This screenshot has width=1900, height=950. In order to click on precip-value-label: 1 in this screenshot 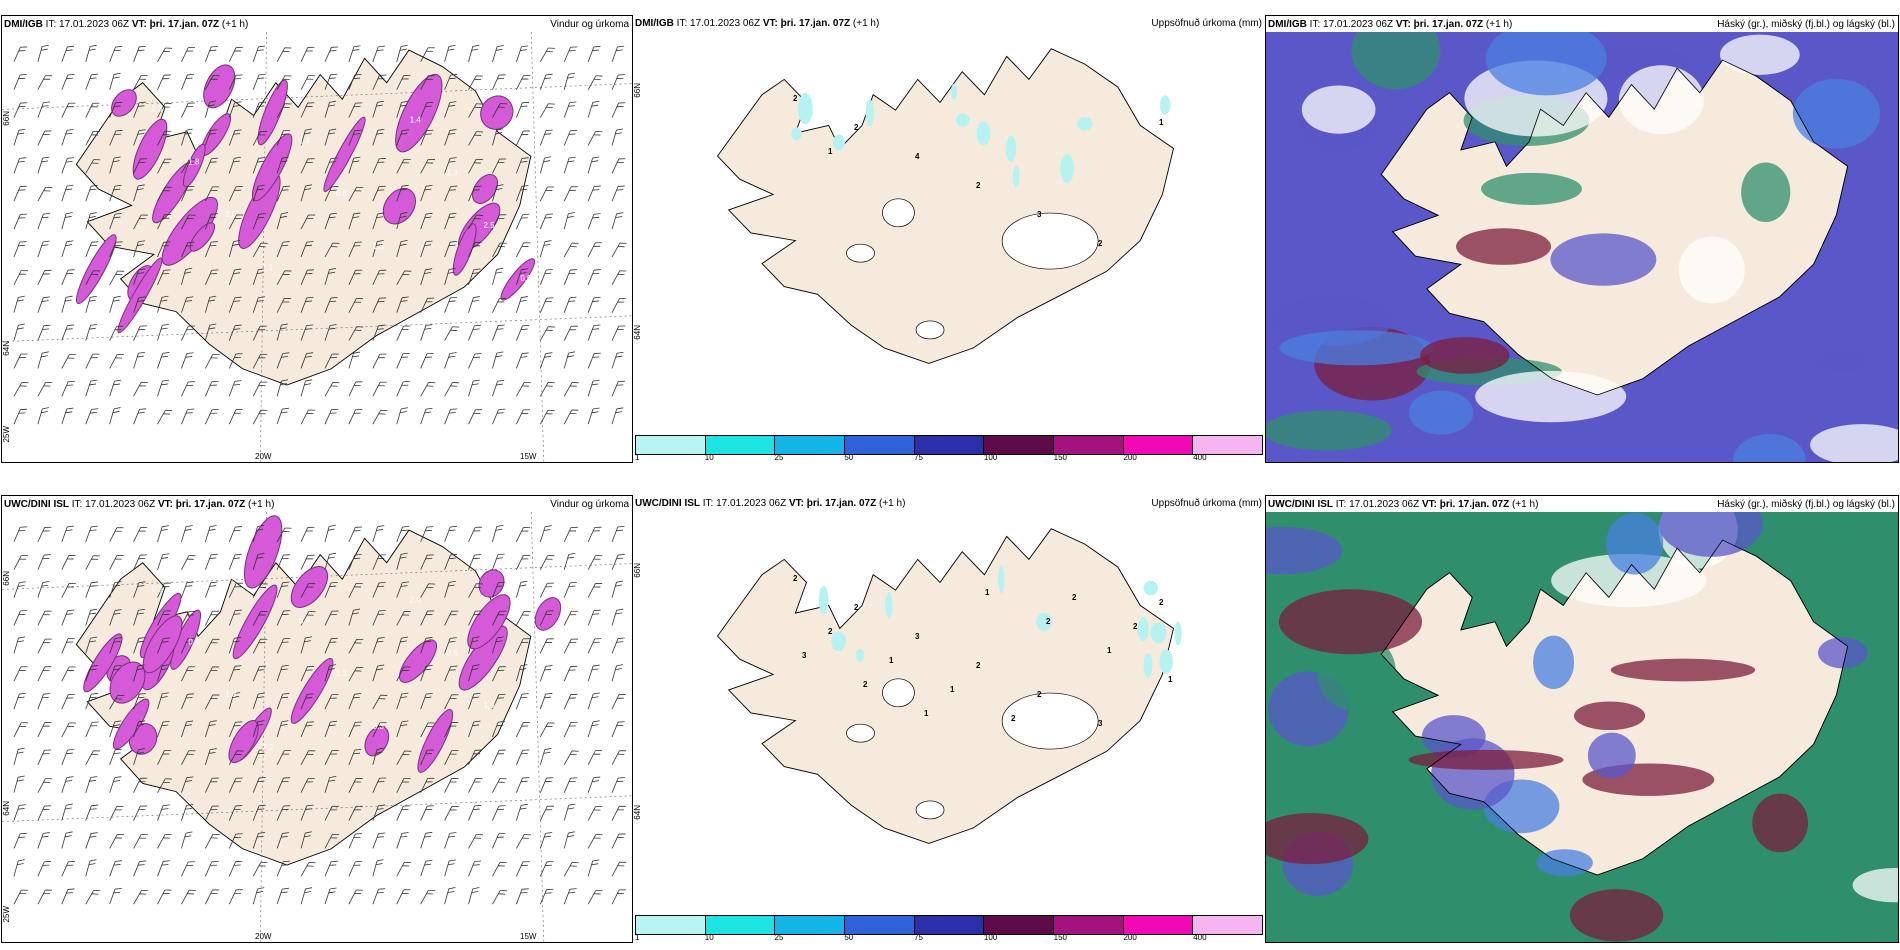, I will do `click(891, 660)`.